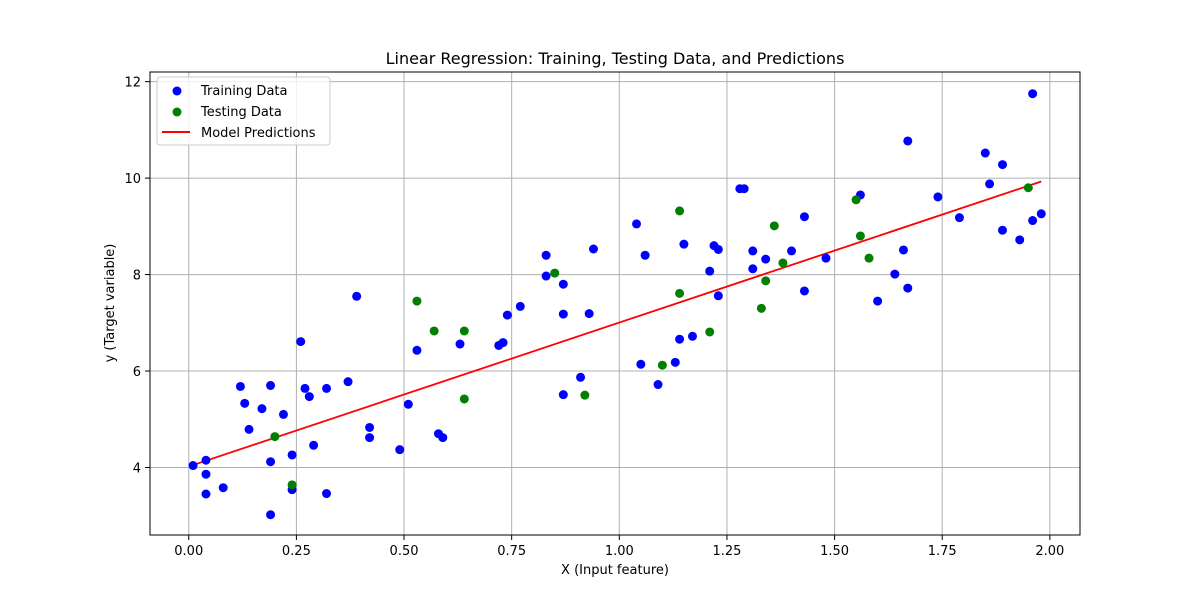 The height and width of the screenshot is (600, 1200). Describe the element at coordinates (243, 91) in the screenshot. I see `legend-label-training: Training Data` at that location.